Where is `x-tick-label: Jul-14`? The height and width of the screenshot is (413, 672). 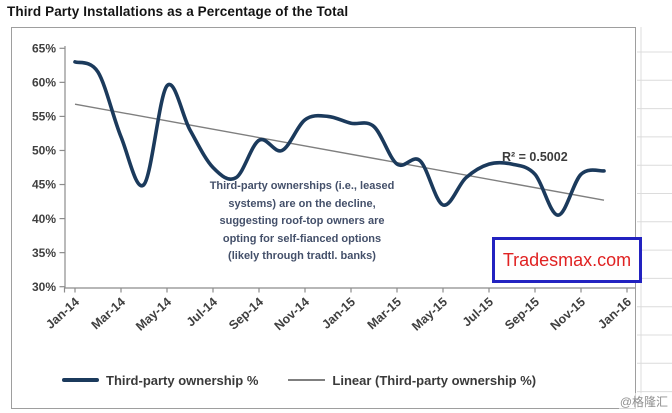
x-tick-label: Jul-14 is located at coordinates (202, 312).